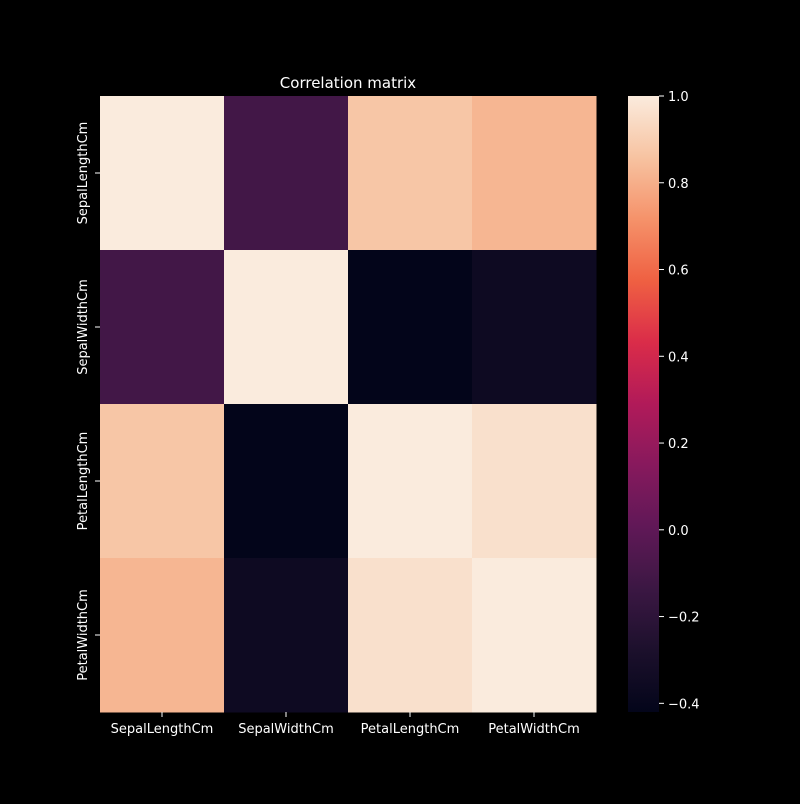  I want to click on chart-title: Correlation matrix, so click(348, 83).